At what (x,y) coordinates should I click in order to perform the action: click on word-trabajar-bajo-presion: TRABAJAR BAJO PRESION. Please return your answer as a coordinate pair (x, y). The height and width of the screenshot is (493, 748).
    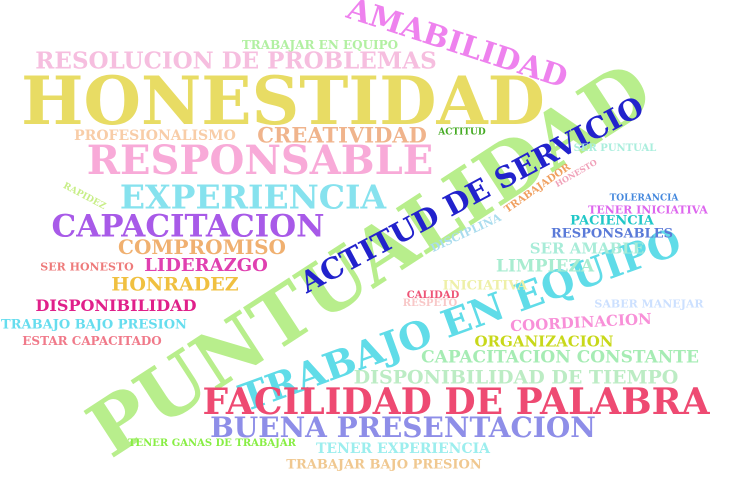
    Looking at the image, I should click on (384, 465).